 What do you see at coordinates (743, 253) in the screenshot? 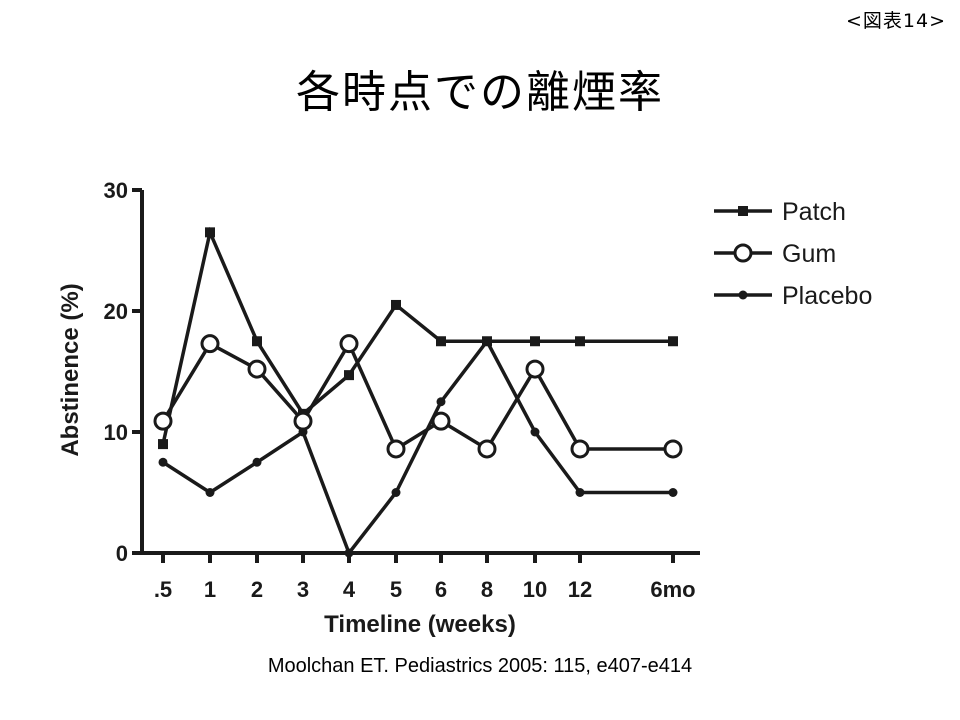
I see `legend-marker-gum` at bounding box center [743, 253].